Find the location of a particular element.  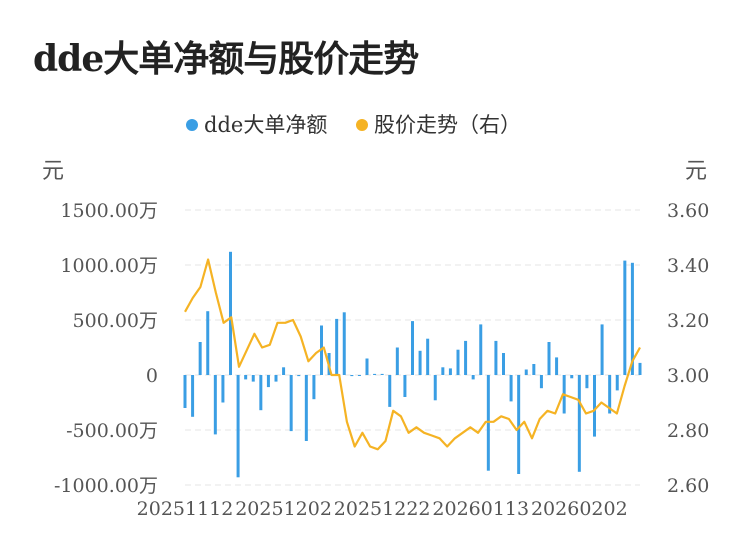

right-tick-label: 3.40 is located at coordinates (688, 266).